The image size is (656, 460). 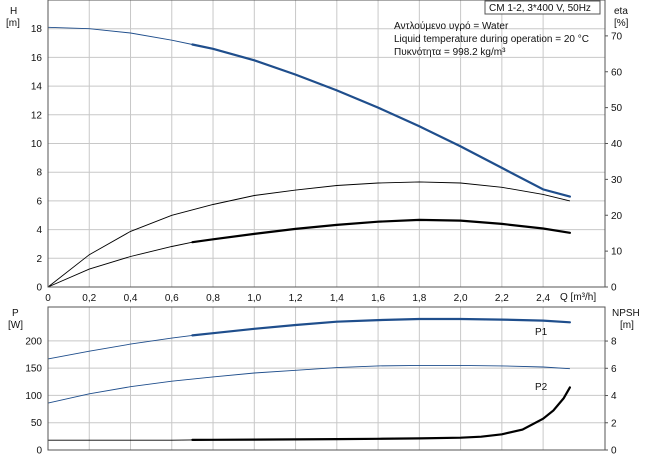 I want to click on p1-label: P1, so click(x=541, y=332).